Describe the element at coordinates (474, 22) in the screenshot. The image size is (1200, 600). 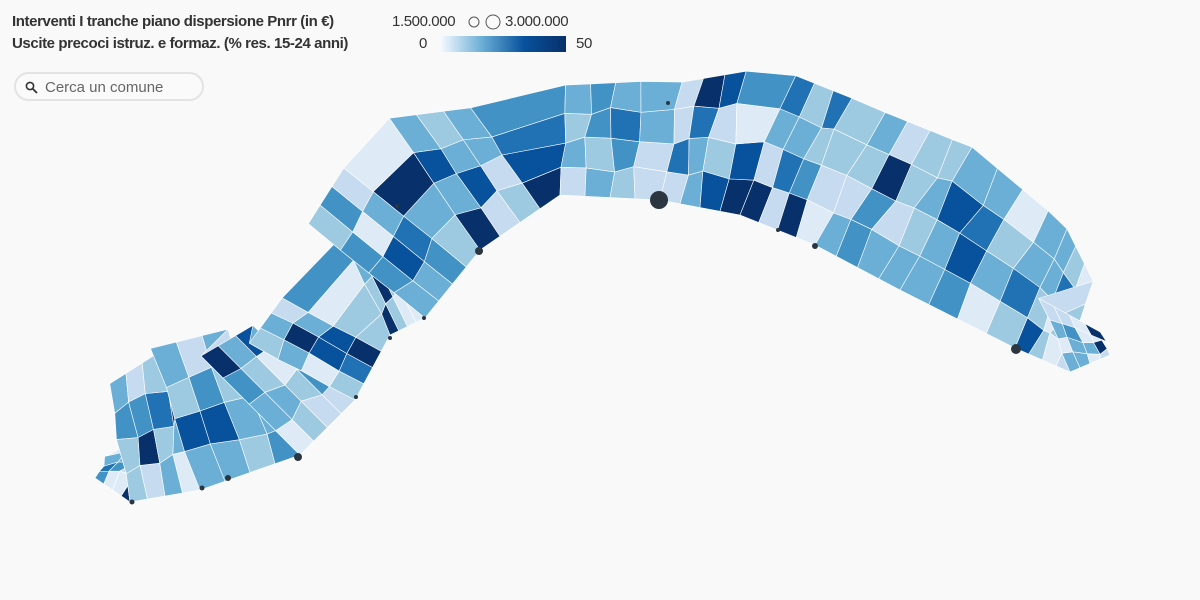
I see `size-circle-small` at that location.